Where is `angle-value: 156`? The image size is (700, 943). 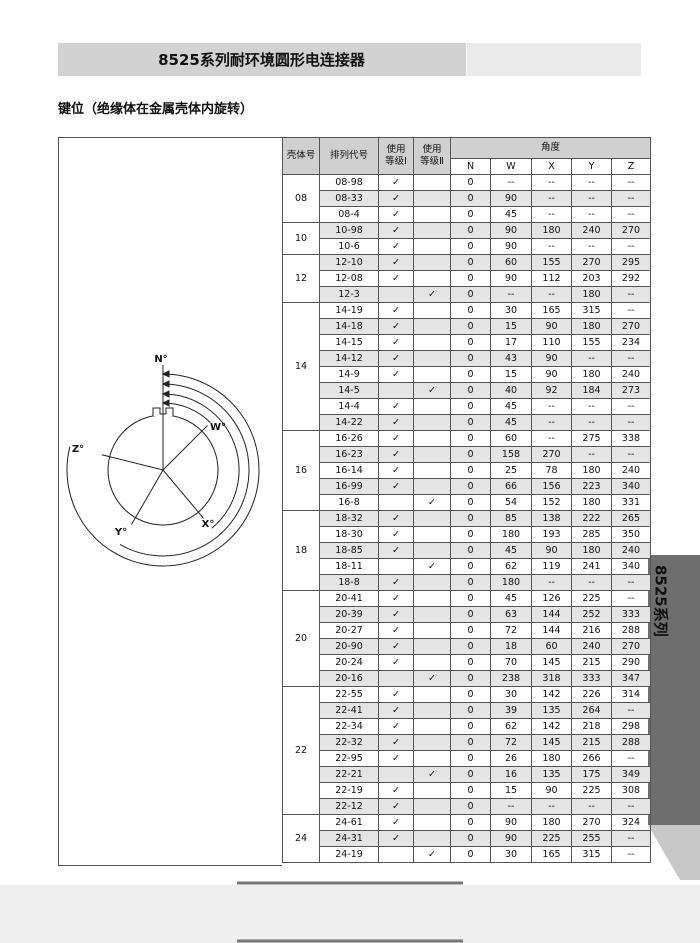 angle-value: 156 is located at coordinates (551, 486).